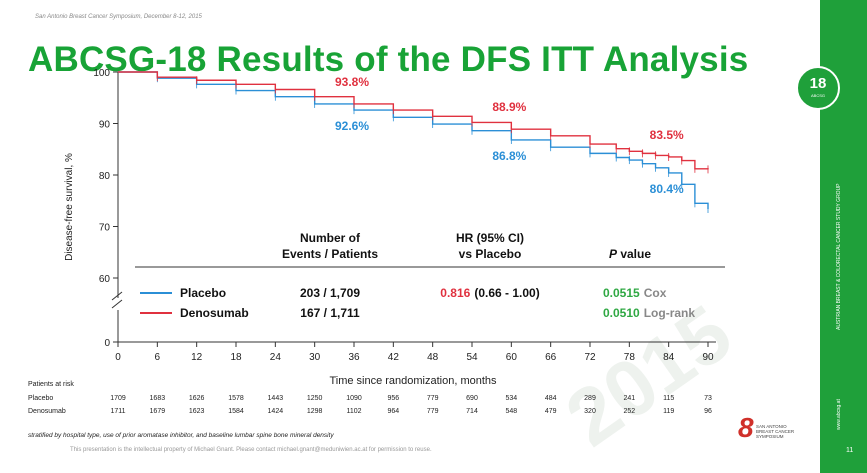 This screenshot has width=867, height=473. I want to click on y-axis-label: Disease-free survival, %, so click(69, 207).